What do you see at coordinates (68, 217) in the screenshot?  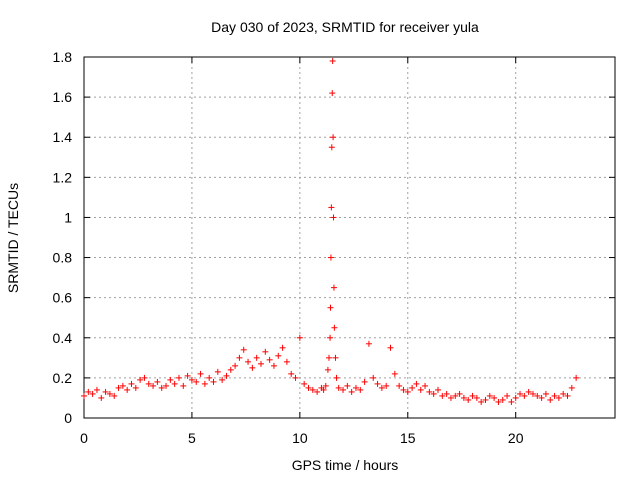 I see `y-tick-label: 1` at bounding box center [68, 217].